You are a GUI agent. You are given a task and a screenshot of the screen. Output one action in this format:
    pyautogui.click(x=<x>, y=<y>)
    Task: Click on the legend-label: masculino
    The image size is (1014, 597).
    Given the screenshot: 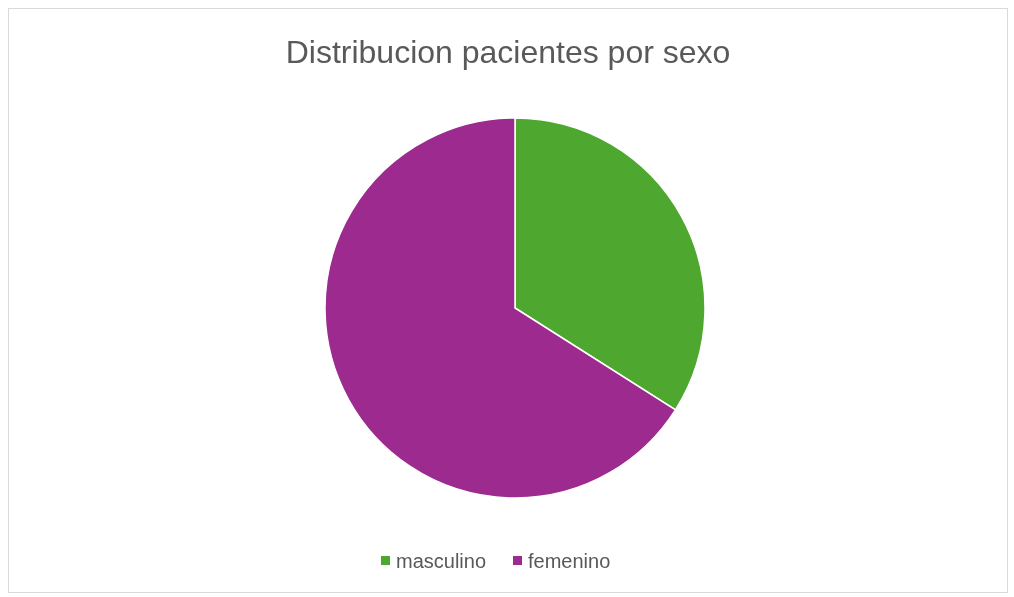 What is the action you would take?
    pyautogui.click(x=441, y=561)
    